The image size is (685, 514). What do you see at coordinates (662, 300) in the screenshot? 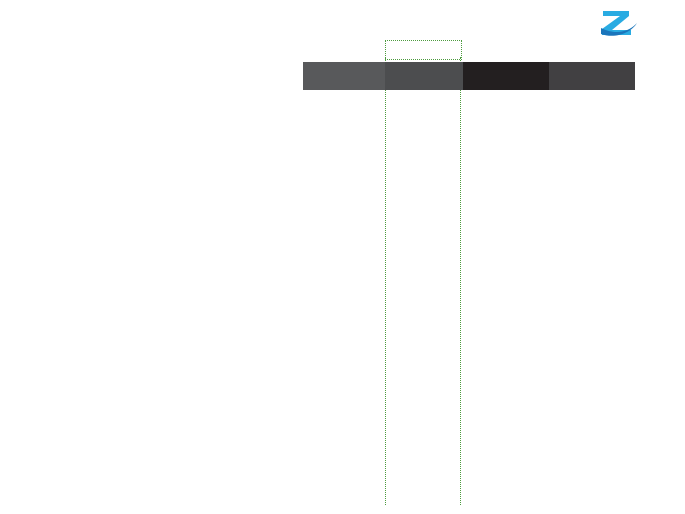
I see `fineprint-block` at bounding box center [662, 300].